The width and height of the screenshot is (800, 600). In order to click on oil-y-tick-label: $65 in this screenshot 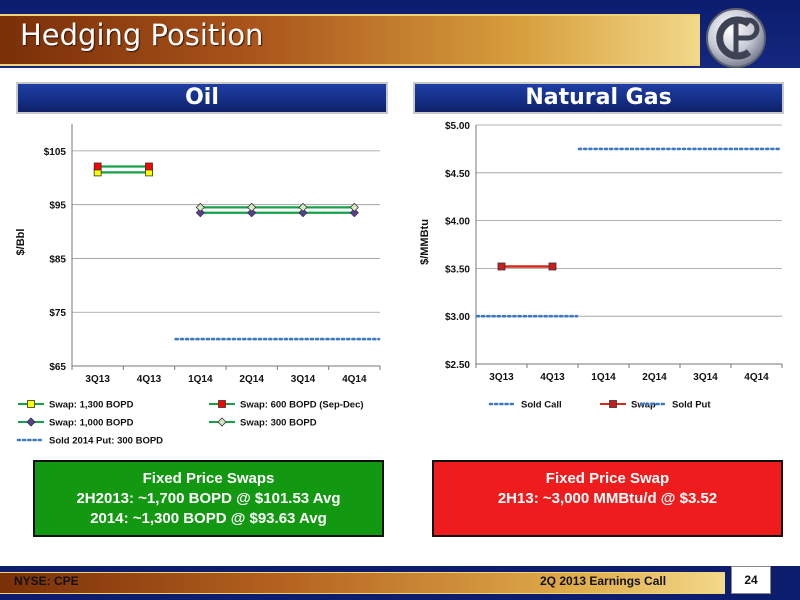, I will do `click(57, 367)`.